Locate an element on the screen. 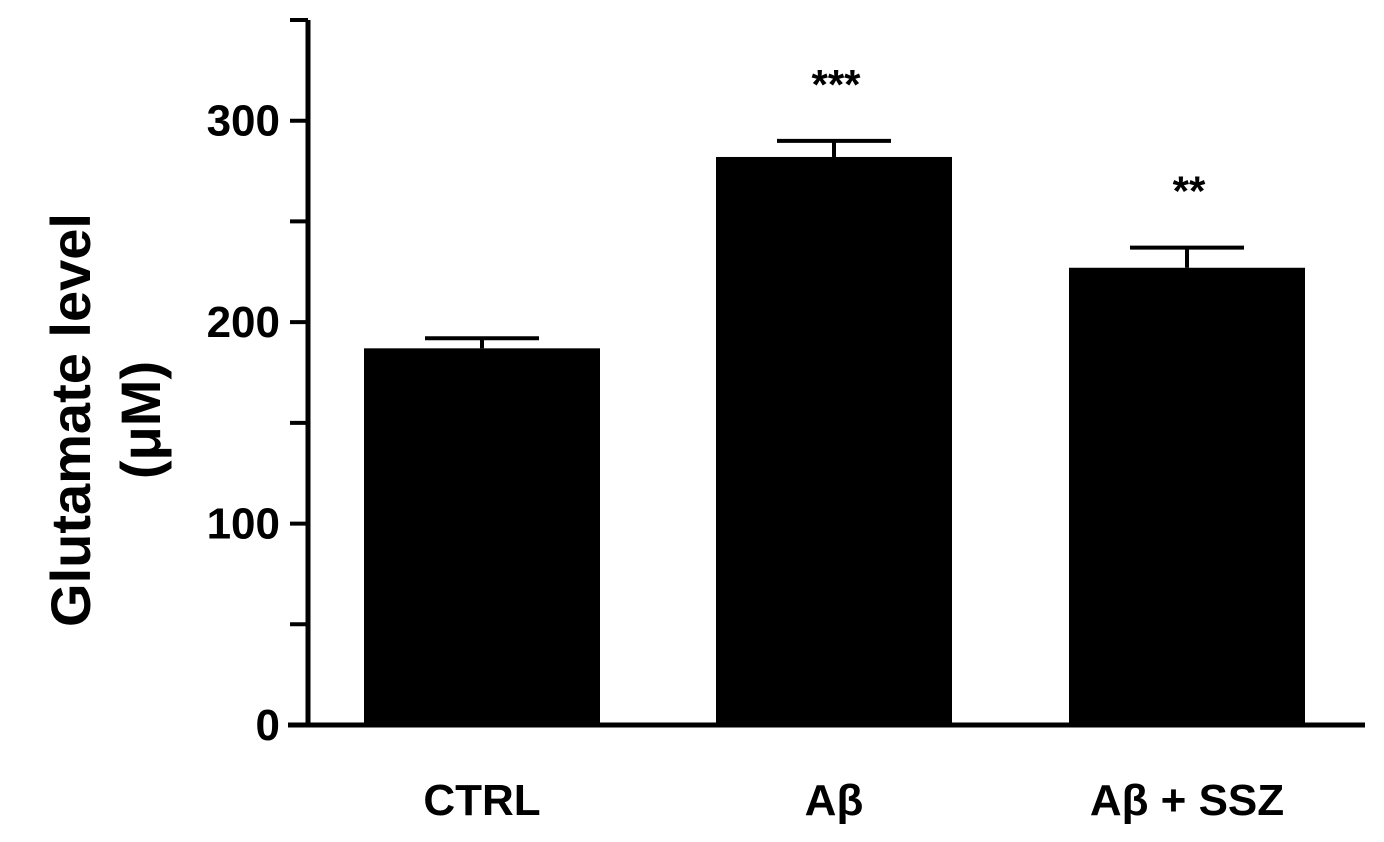 The image size is (1384, 842). y-axis-title-line2: (μM) is located at coordinates (140, 420).